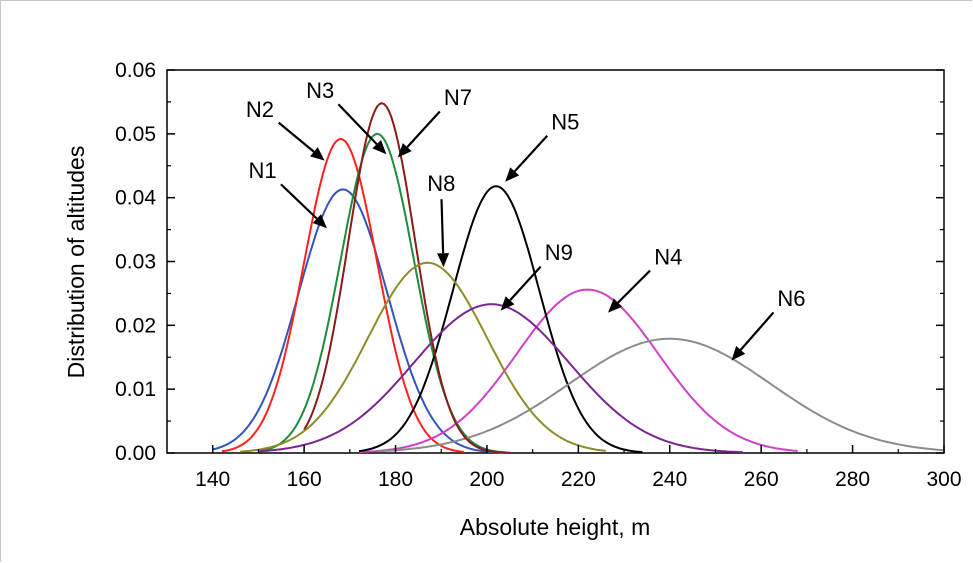 This screenshot has width=973, height=563. What do you see at coordinates (555, 527) in the screenshot?
I see `x-axis-title: Absolute height, m` at bounding box center [555, 527].